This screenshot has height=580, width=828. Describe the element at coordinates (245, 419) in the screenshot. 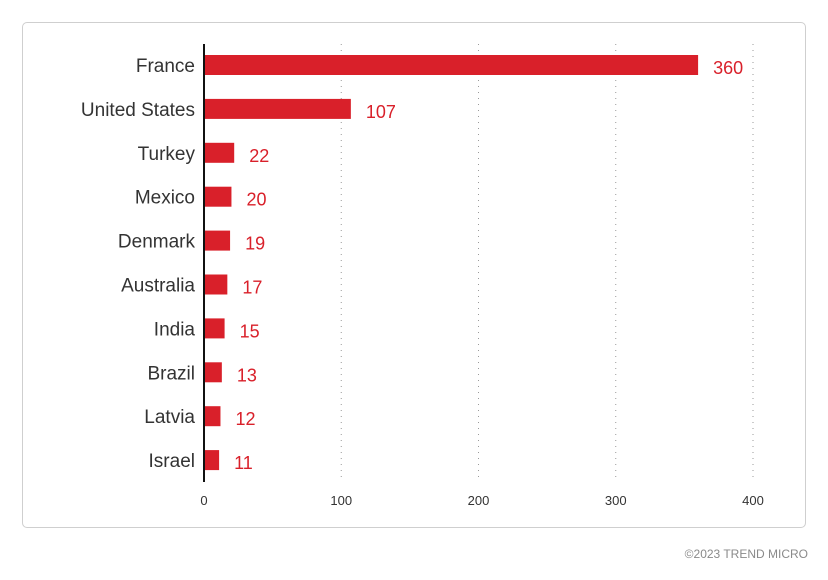

I see `value-label: 12` at that location.